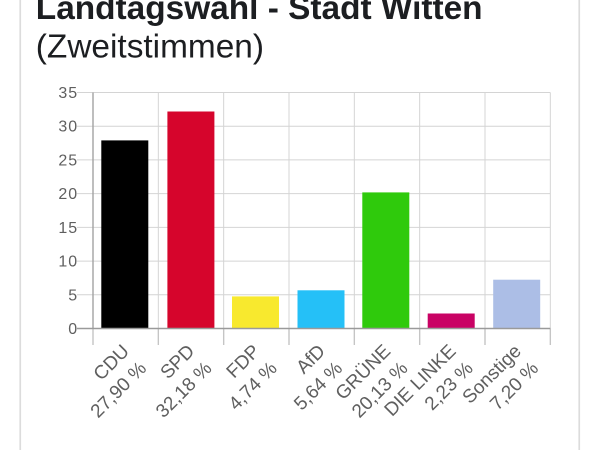  What do you see at coordinates (73, 295) in the screenshot?
I see `svg-text: 5` at bounding box center [73, 295].